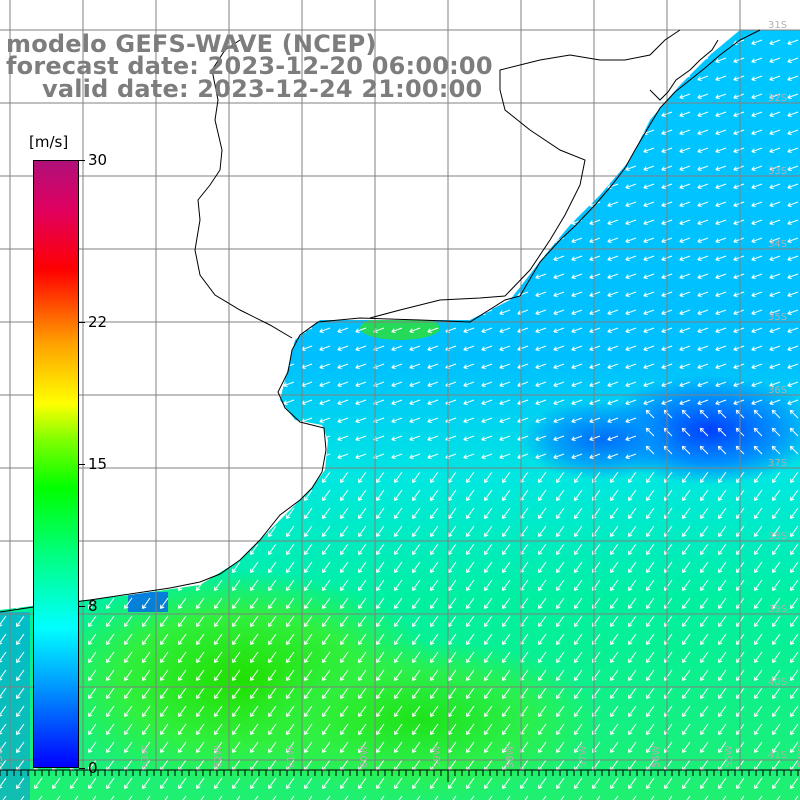  What do you see at coordinates (82, 768) in the screenshot?
I see `colorbar-tick-mark` at bounding box center [82, 768].